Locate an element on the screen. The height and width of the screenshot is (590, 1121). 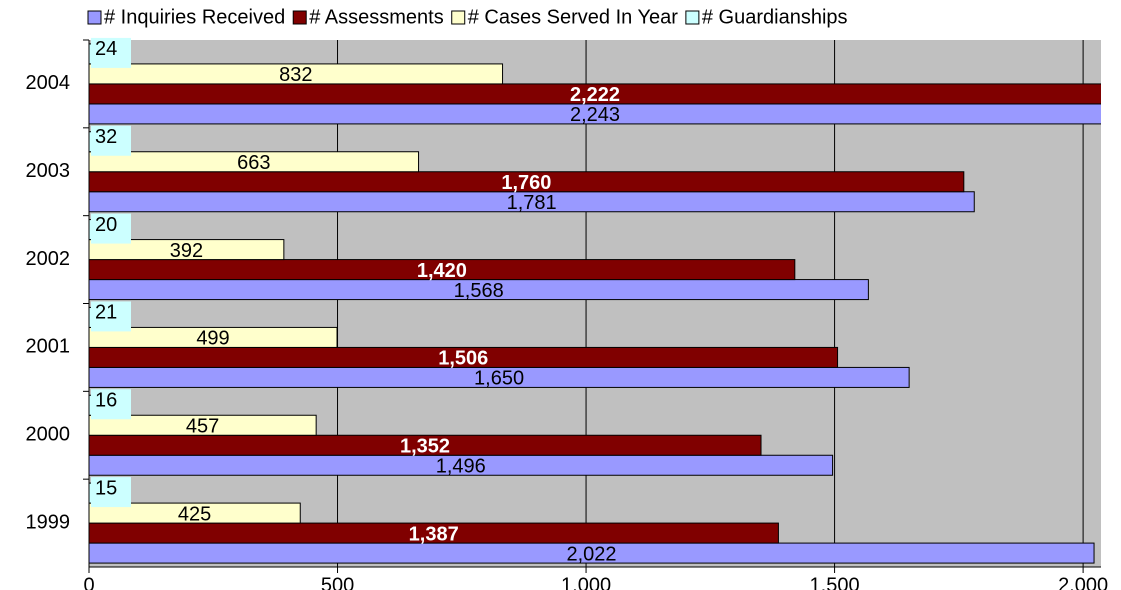
y-tick-label: 2004 is located at coordinates (48, 83).